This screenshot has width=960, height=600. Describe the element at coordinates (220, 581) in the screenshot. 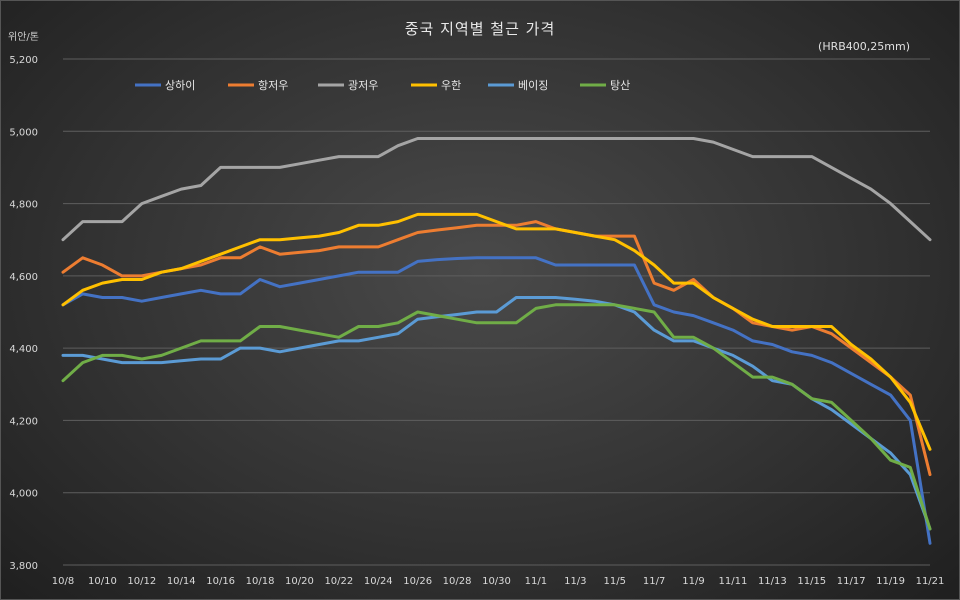

I see `x-tick-label: 10/16` at that location.